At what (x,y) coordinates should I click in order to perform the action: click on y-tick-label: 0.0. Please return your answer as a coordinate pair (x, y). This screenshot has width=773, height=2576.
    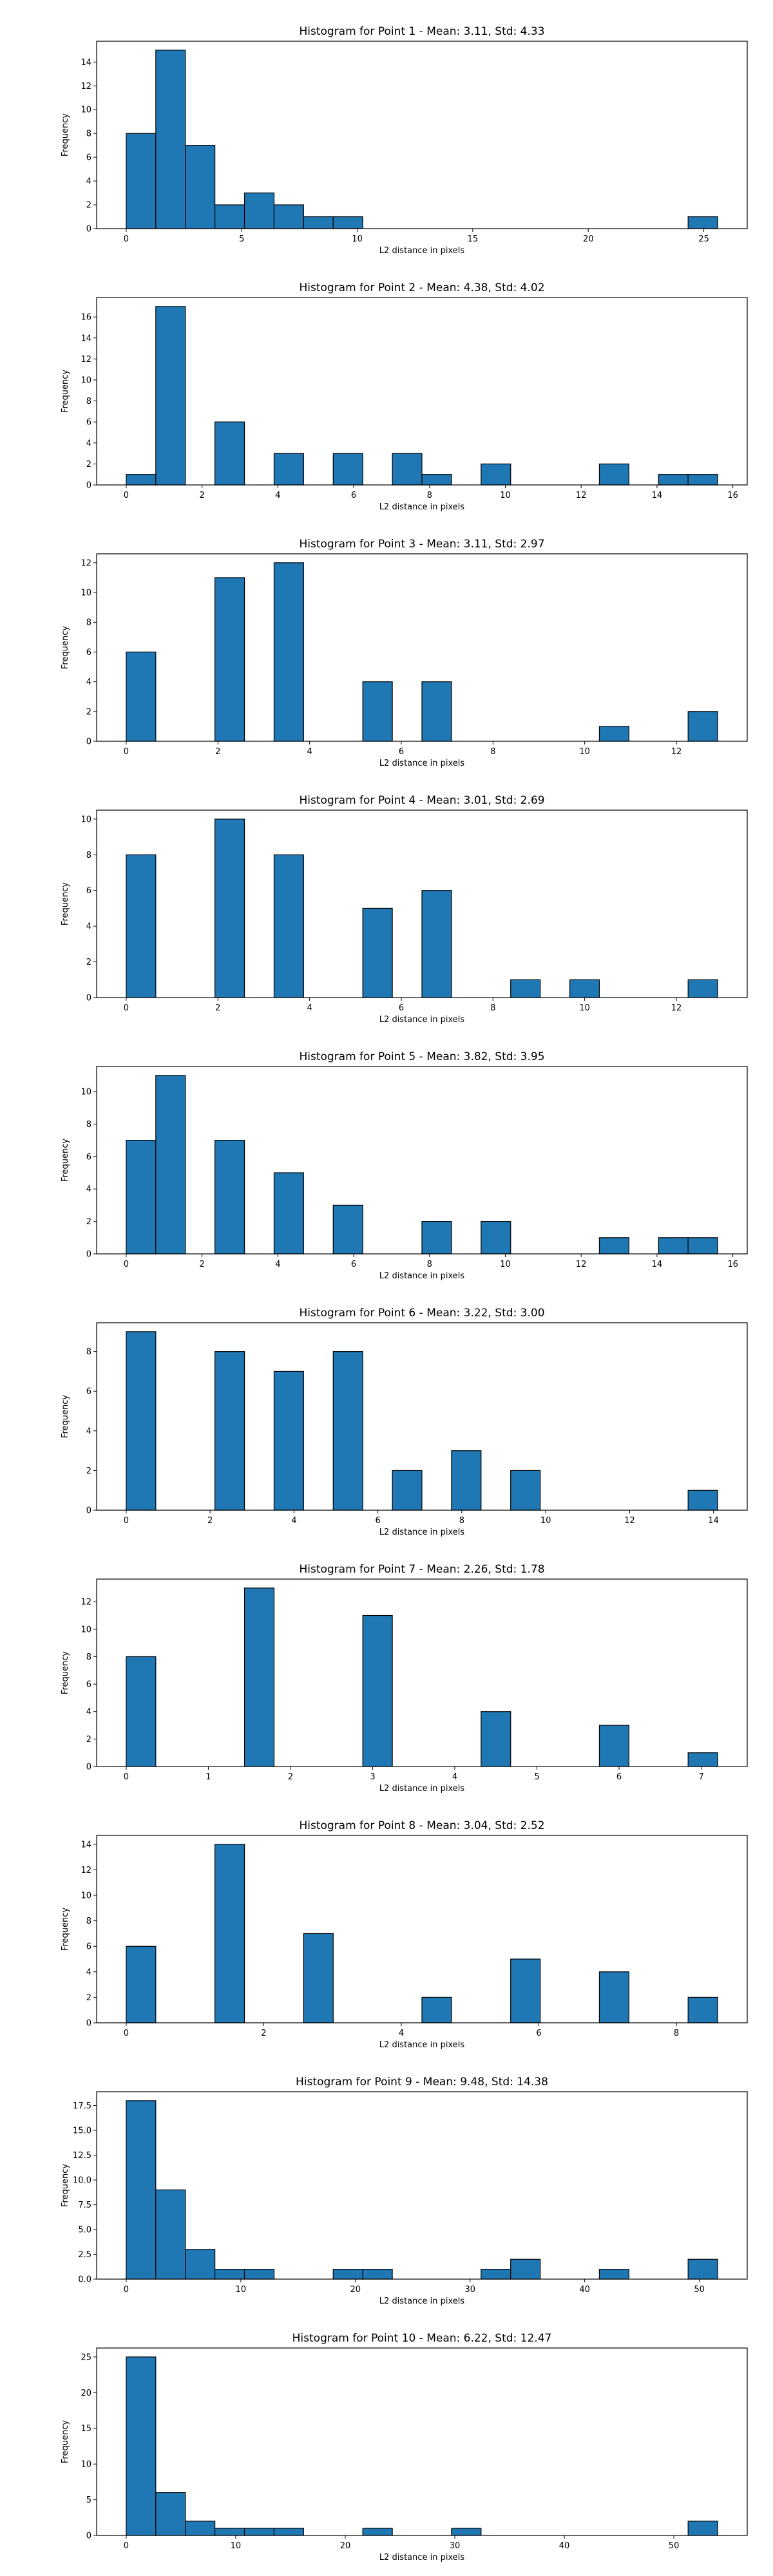
    Looking at the image, I should click on (84, 2280).